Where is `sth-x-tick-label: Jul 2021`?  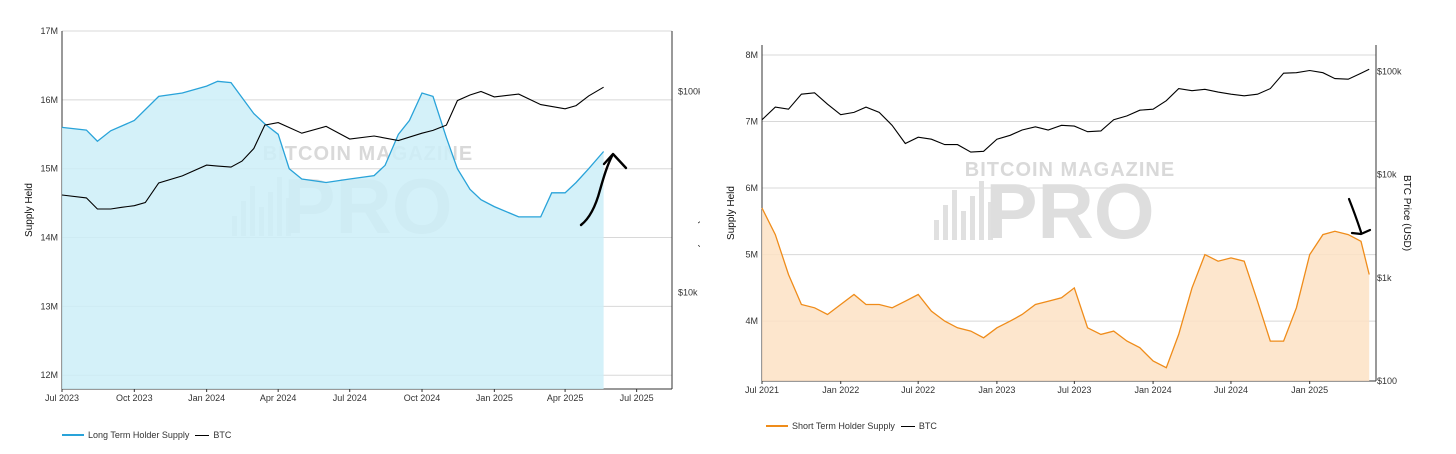 sth-x-tick-label: Jul 2021 is located at coordinates (762, 390).